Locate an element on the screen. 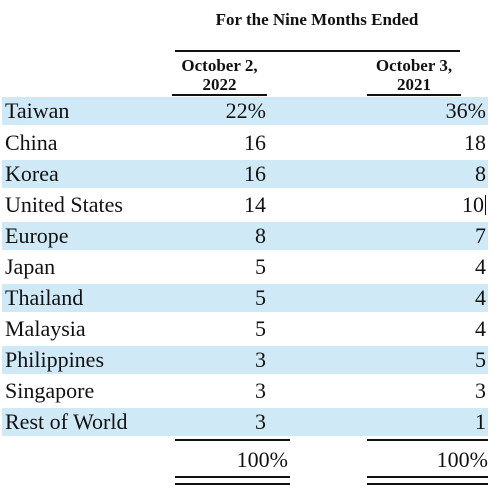 This screenshot has height=495, width=500. column-header-2021-line2: 2021 is located at coordinates (414, 84).